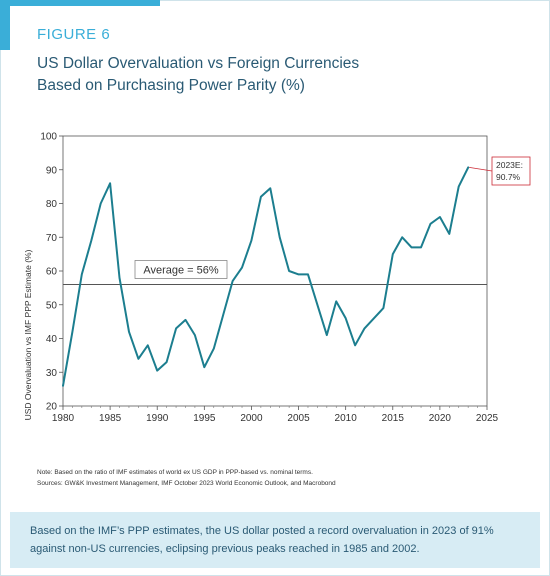 The image size is (550, 576). I want to click on annotation-leader, so click(481, 169).